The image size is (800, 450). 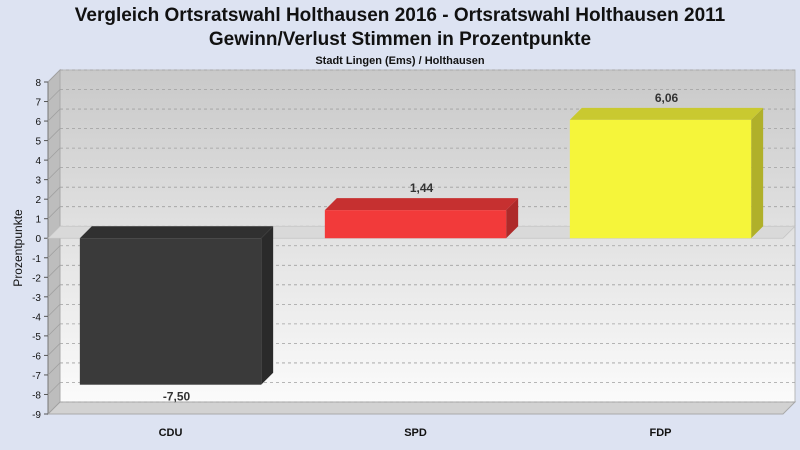 What do you see at coordinates (667, 98) in the screenshot?
I see `data-label: 6,06` at bounding box center [667, 98].